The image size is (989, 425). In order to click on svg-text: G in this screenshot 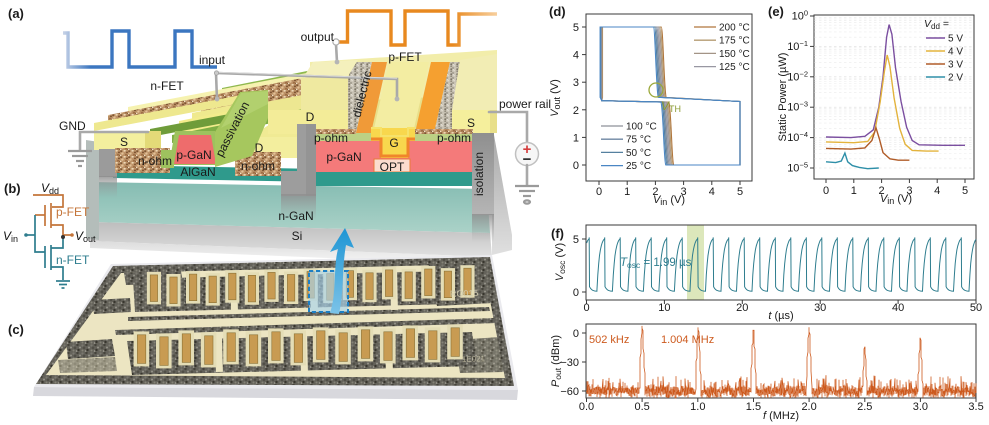, I will do `click(393, 143)`.